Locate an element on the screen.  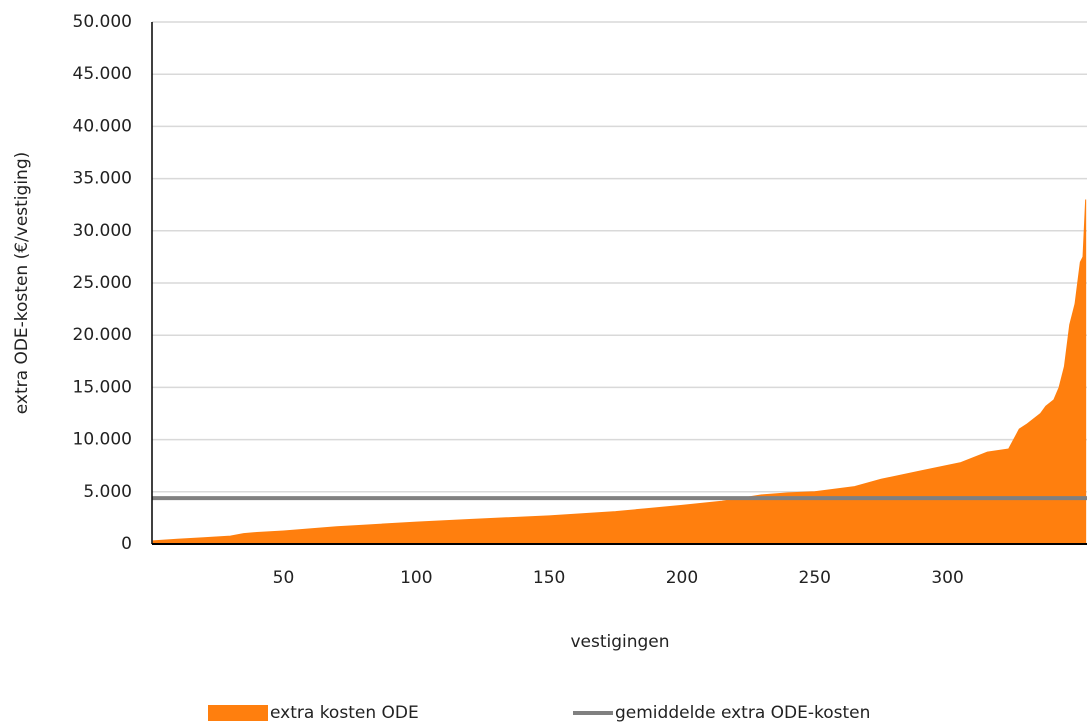
x-tick-label: 250 is located at coordinates (815, 578).